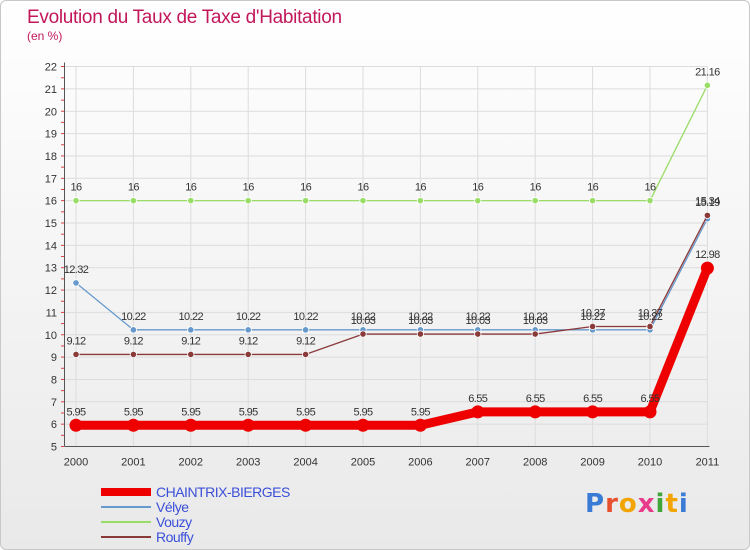 This screenshot has width=750, height=550. Describe the element at coordinates (420, 412) in the screenshot. I see `data-label-chaintrix-bierges-2006: 5.95` at that location.